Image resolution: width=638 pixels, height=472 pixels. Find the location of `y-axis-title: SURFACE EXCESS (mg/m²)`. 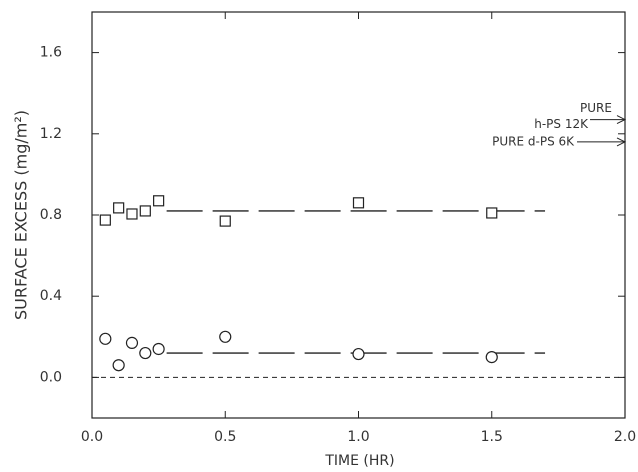

y-axis-title: SURFACE EXCESS (mg/m²) is located at coordinates (21, 215).